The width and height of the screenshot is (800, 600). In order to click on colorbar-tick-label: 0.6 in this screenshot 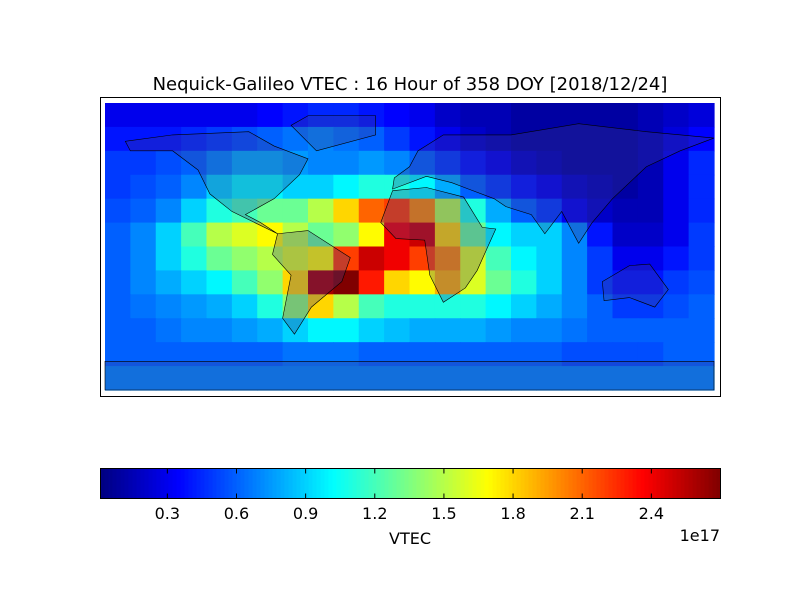, I will do `click(236, 513)`.